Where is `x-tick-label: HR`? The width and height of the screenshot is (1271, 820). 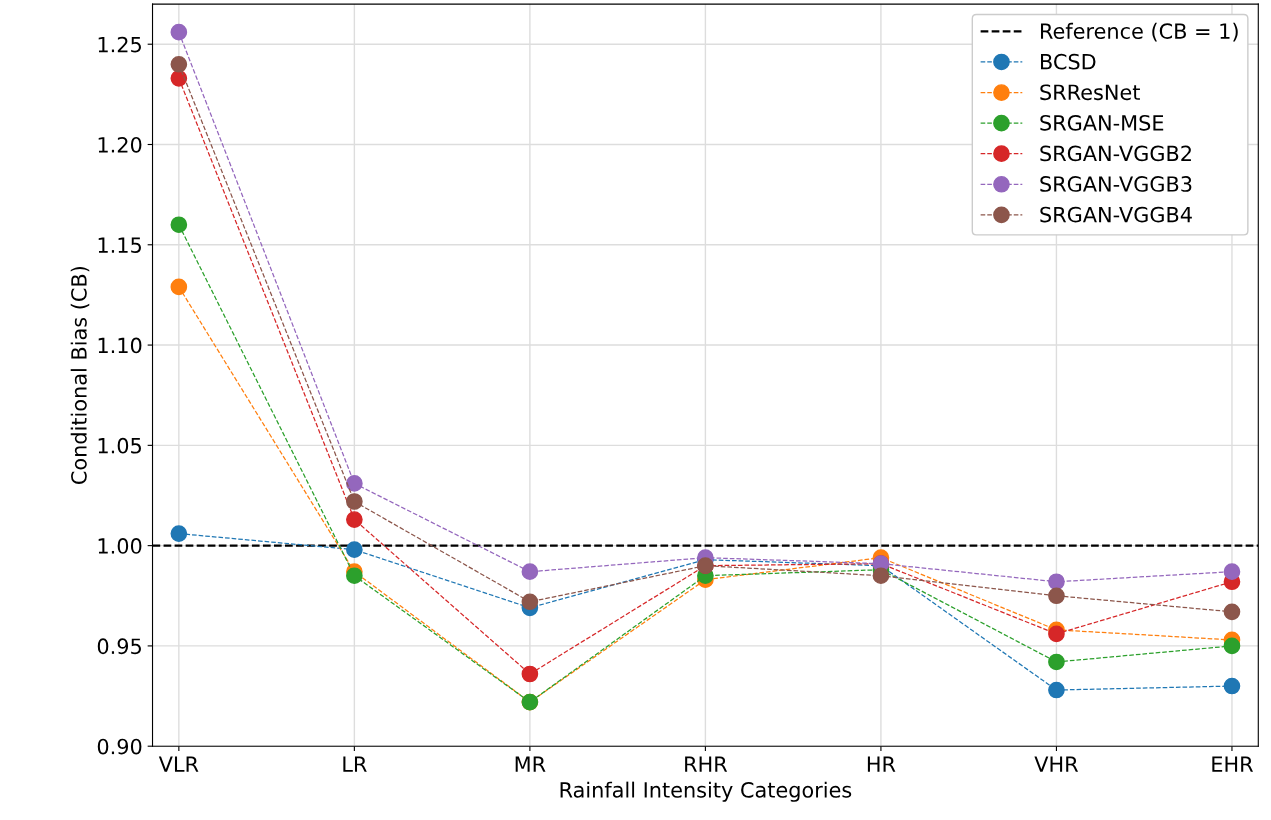
x-tick-label: HR is located at coordinates (881, 764).